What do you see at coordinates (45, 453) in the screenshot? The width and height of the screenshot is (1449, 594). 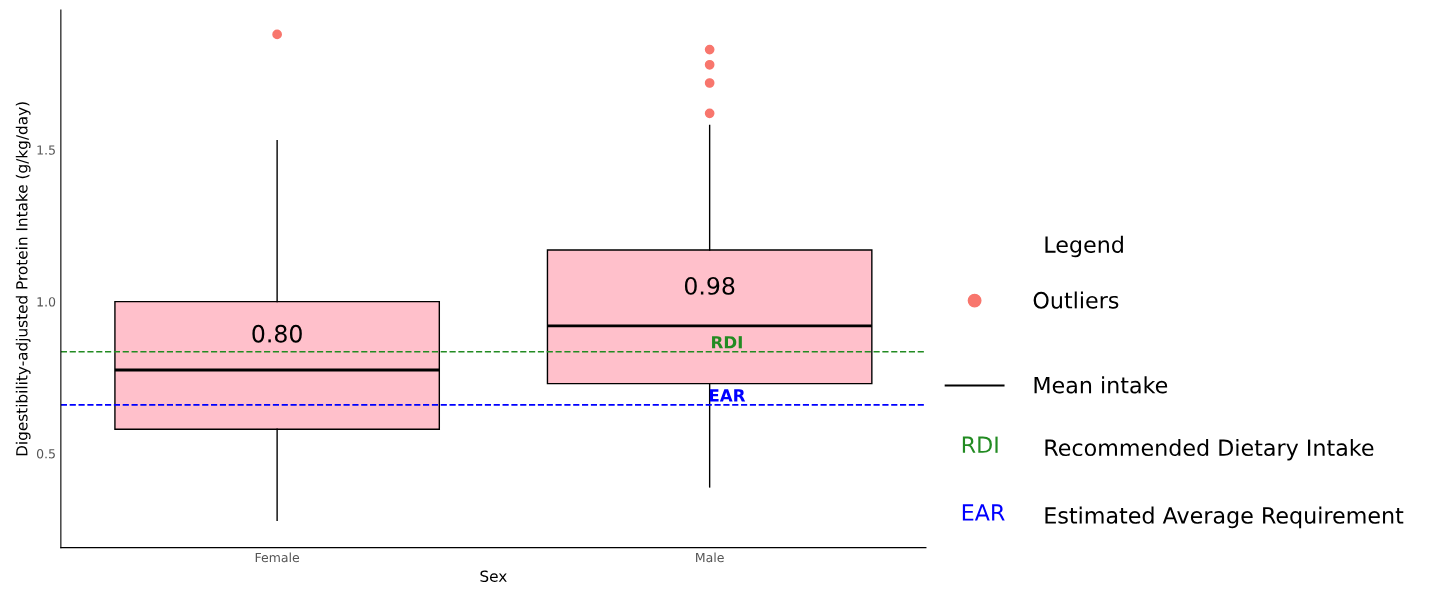 I see `y-tick-label: 0.5` at bounding box center [45, 453].